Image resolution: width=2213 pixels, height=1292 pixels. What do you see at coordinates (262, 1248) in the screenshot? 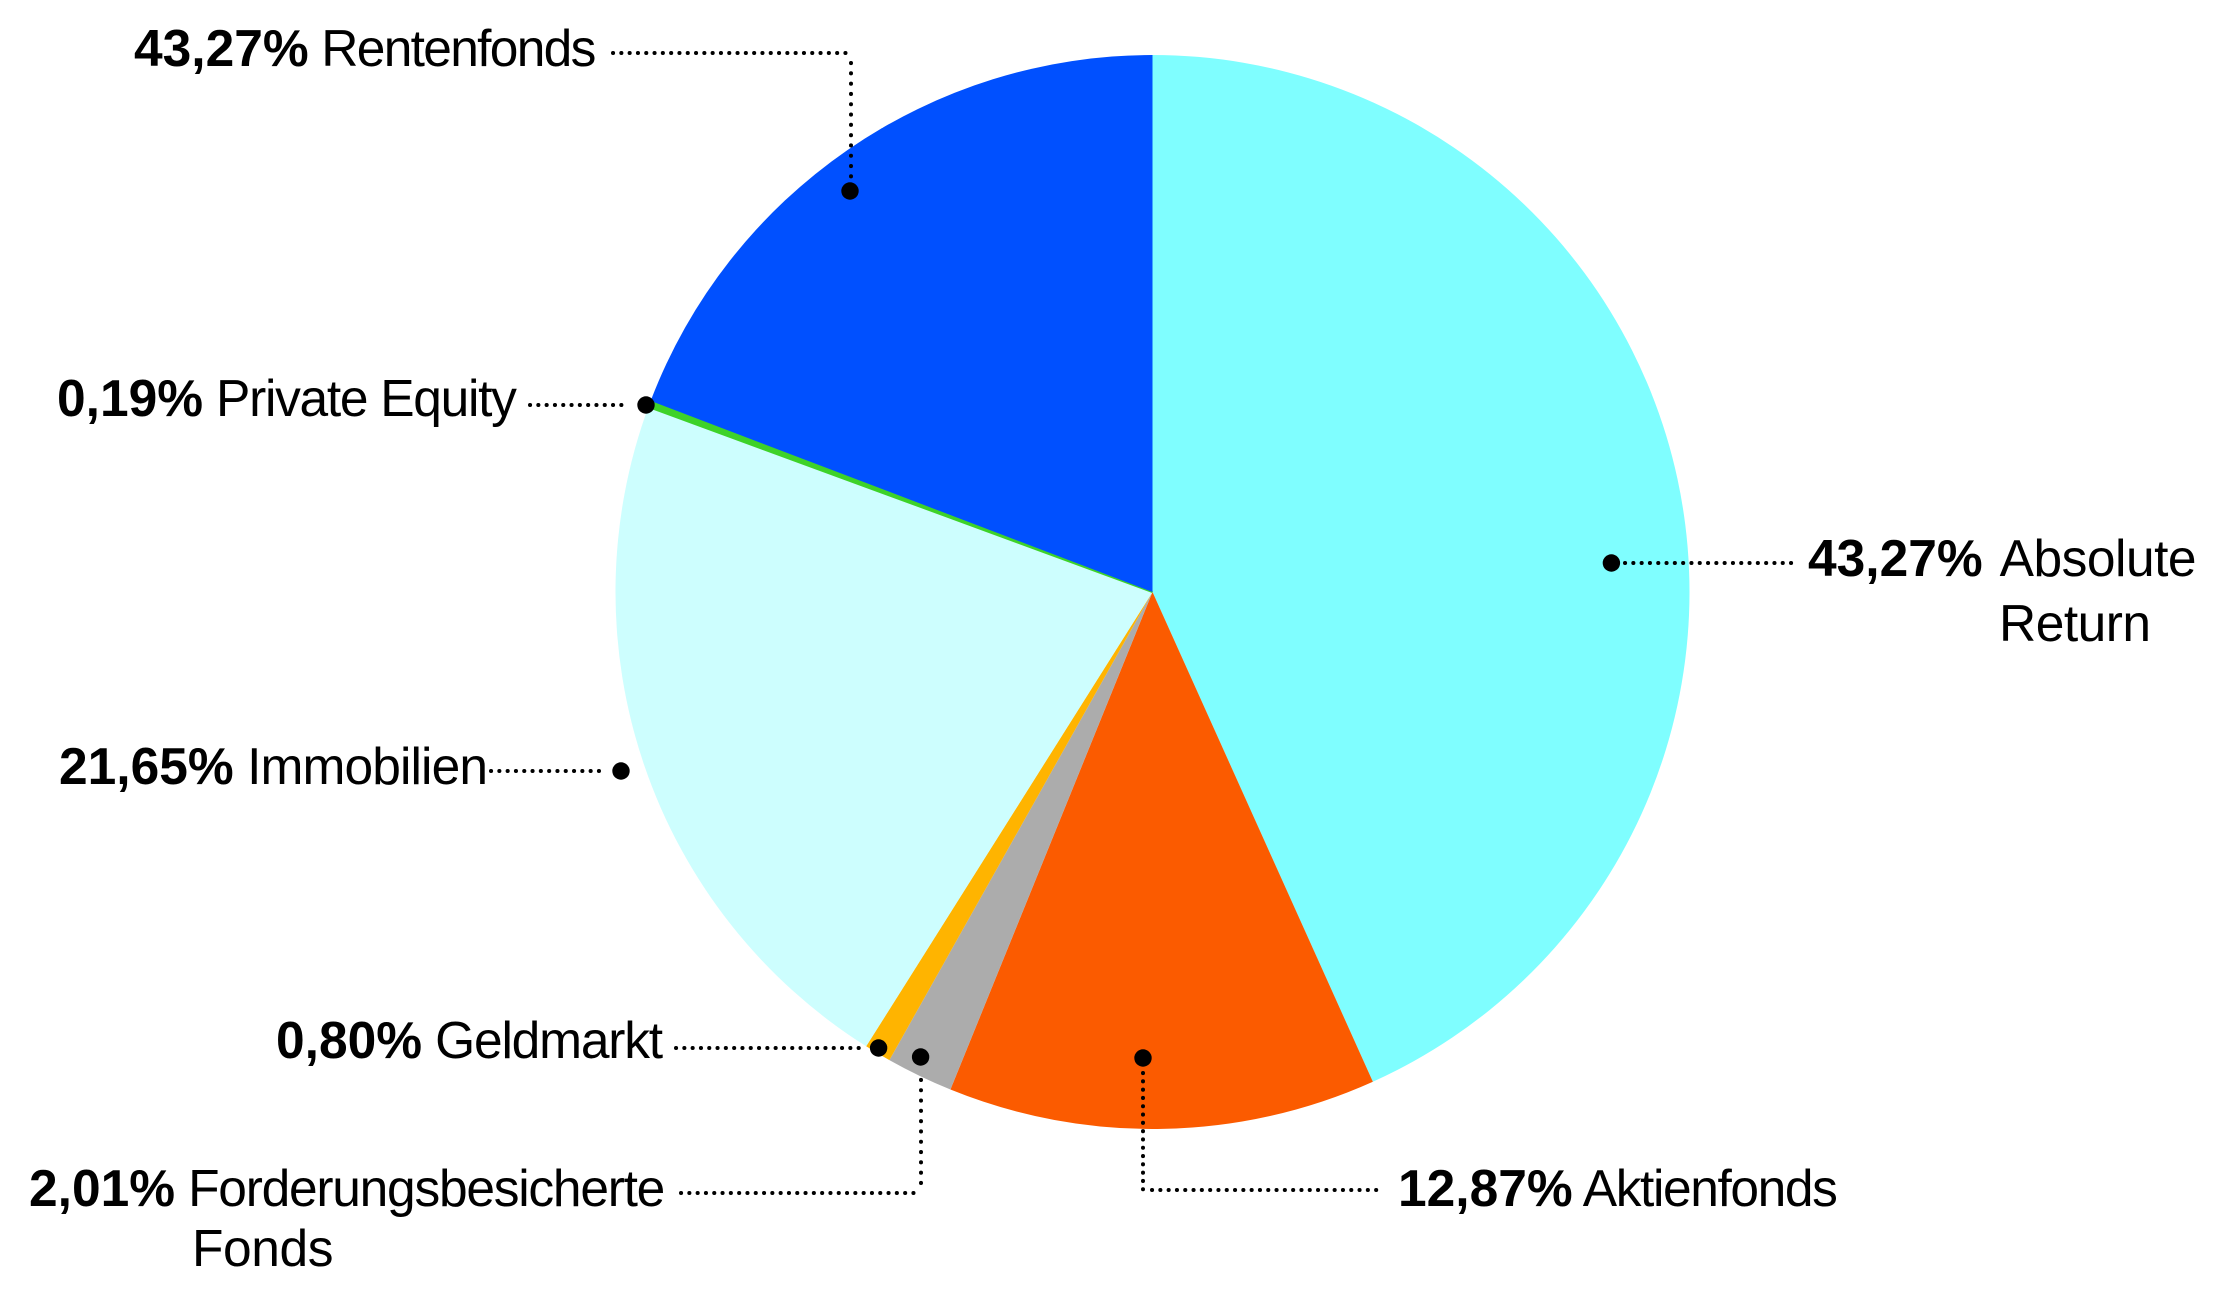
I see `svg-text: Fonds` at bounding box center [262, 1248].